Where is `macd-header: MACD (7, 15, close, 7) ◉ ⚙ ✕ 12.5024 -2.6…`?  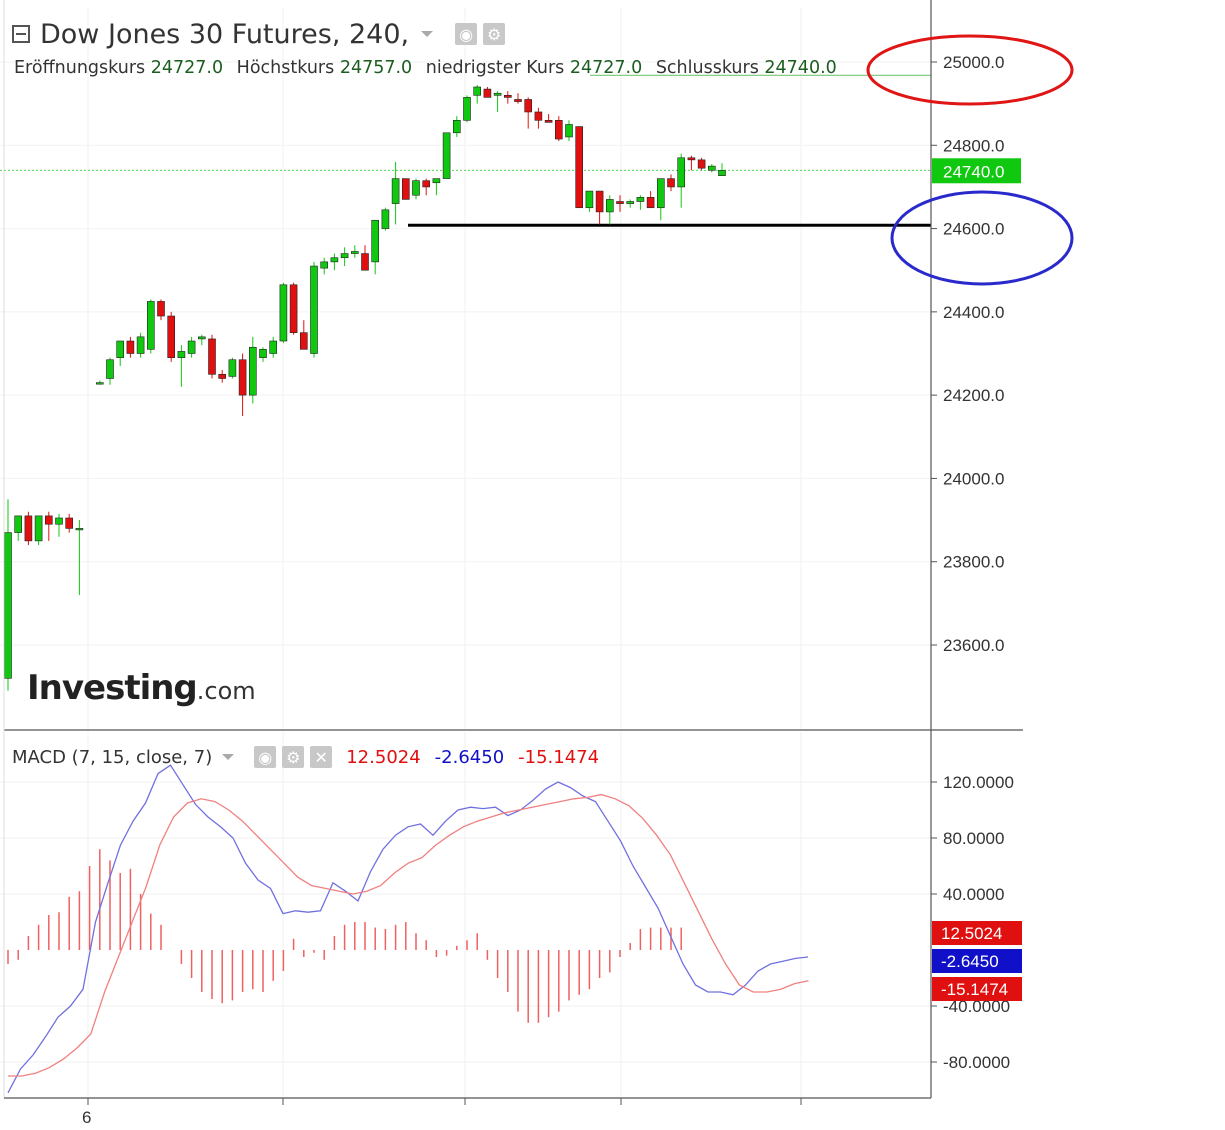 macd-header: MACD (7, 15, close, 7) ◉ ⚙ ✕ 12.5024 -2.6… is located at coordinates (305, 757).